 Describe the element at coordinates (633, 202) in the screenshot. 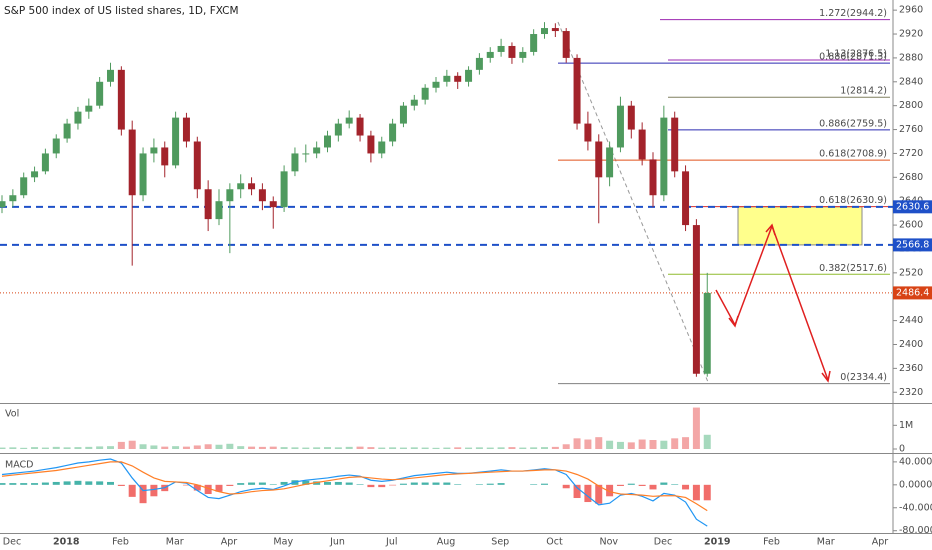

I see `trend-line` at that location.